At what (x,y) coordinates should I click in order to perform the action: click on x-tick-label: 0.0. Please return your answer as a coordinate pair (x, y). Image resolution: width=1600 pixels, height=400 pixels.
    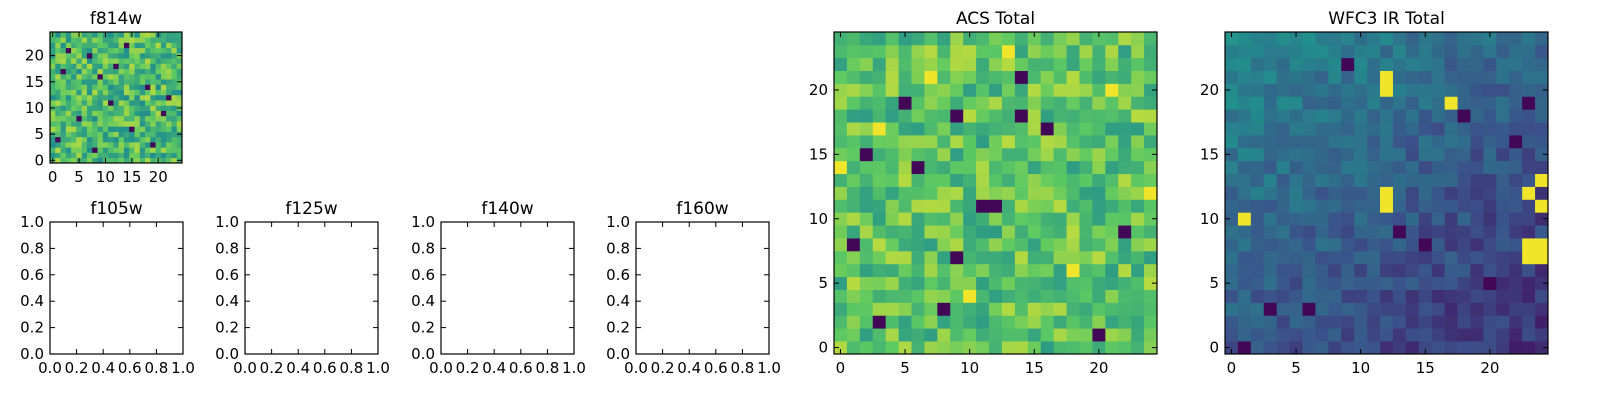
    Looking at the image, I should click on (50, 368).